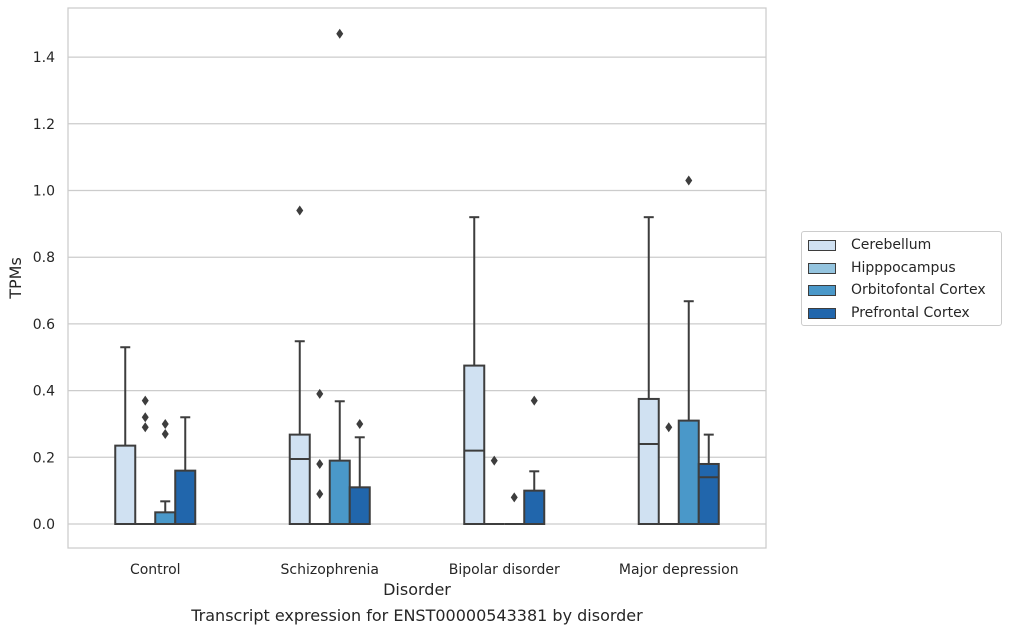  Describe the element at coordinates (822, 290) in the screenshot. I see `legend-swatch-orbitofrontal-cortex` at that location.